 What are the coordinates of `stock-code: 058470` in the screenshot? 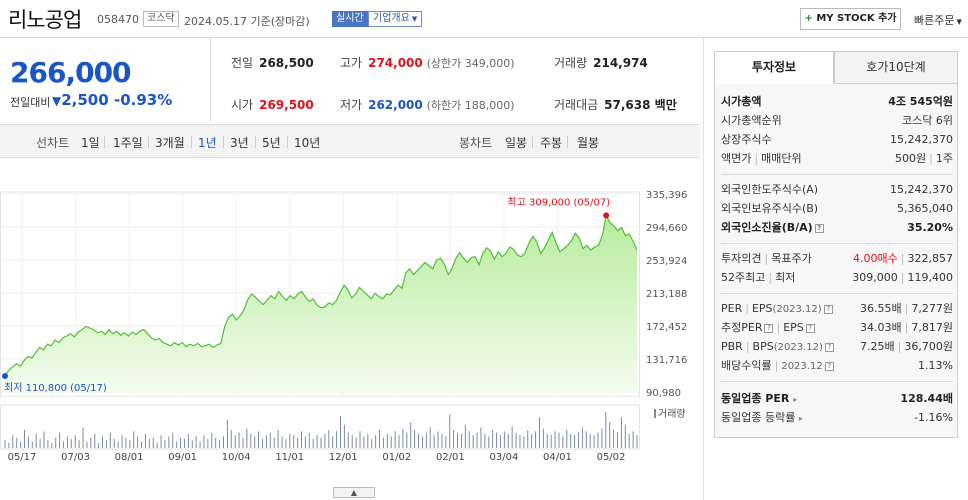 It's located at (118, 19).